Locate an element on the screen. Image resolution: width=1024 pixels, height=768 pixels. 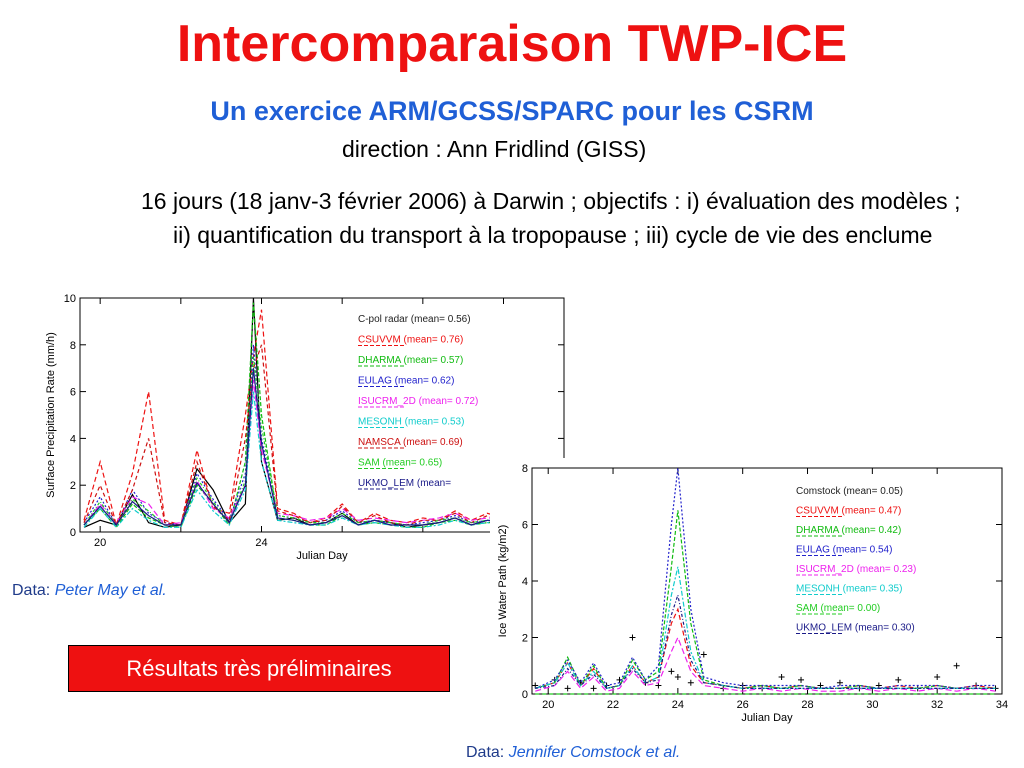
slide-title: Intercomparaison TWP-ICE is located at coordinates (512, 44).